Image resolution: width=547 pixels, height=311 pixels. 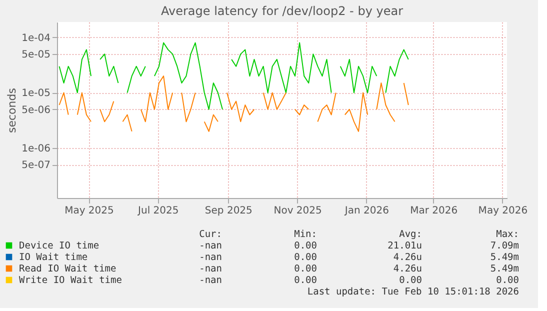 I want to click on y-tick-label: 5e-05, so click(x=36, y=55).